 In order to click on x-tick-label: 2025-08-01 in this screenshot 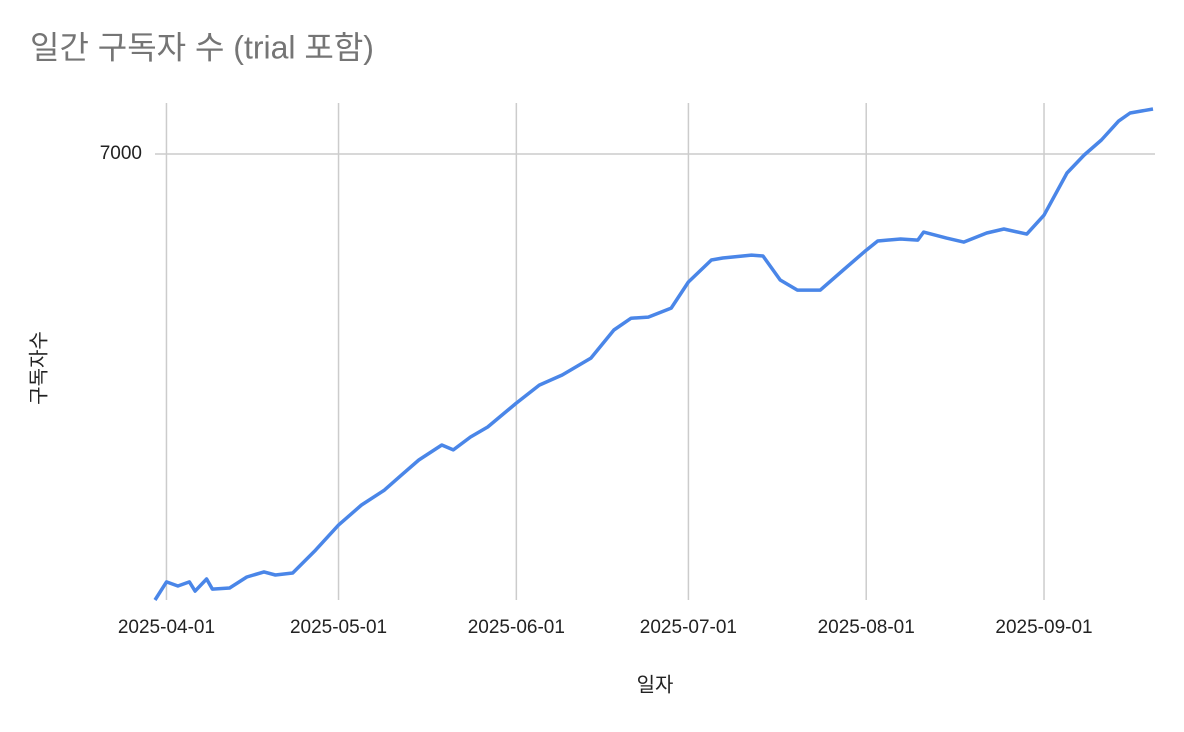, I will do `click(866, 627)`.